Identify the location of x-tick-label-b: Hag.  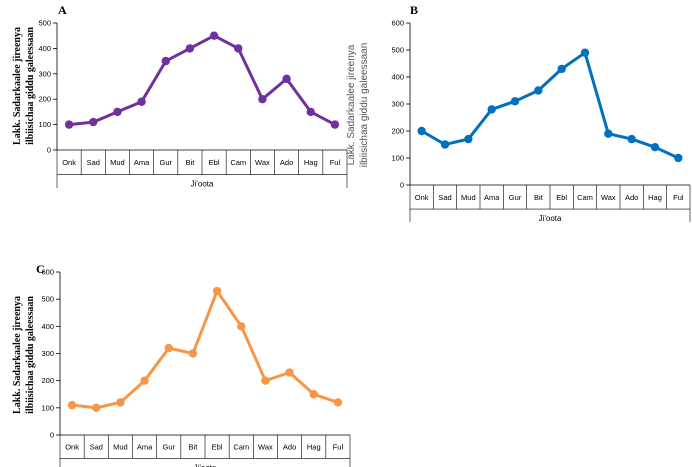
(655, 197).